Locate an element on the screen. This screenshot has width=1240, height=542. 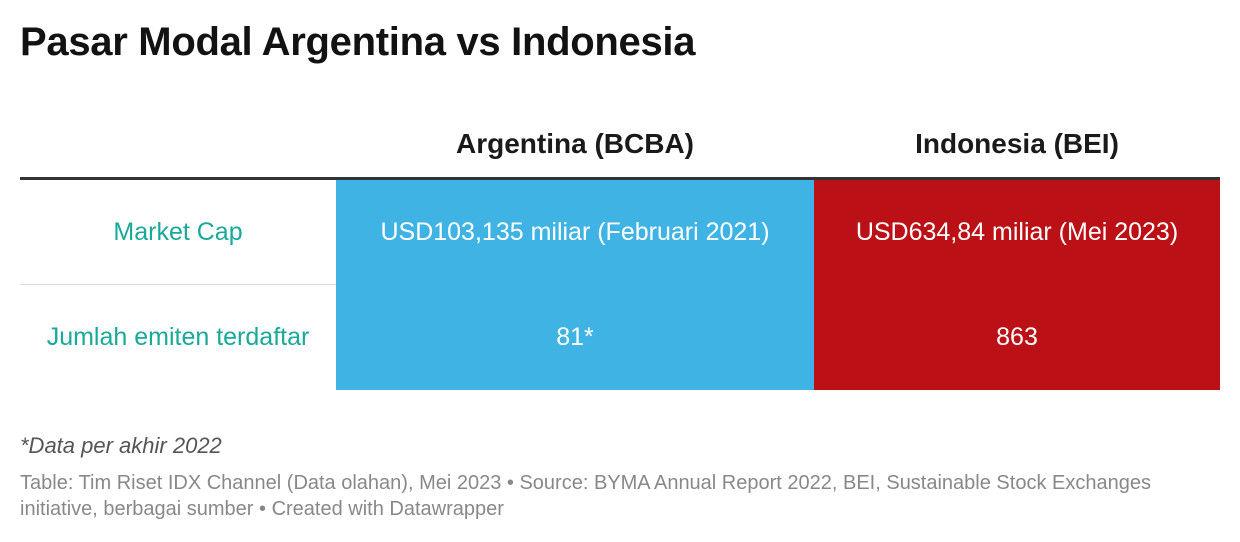
header-indonesia: Indonesia (BEI) is located at coordinates (1017, 143).